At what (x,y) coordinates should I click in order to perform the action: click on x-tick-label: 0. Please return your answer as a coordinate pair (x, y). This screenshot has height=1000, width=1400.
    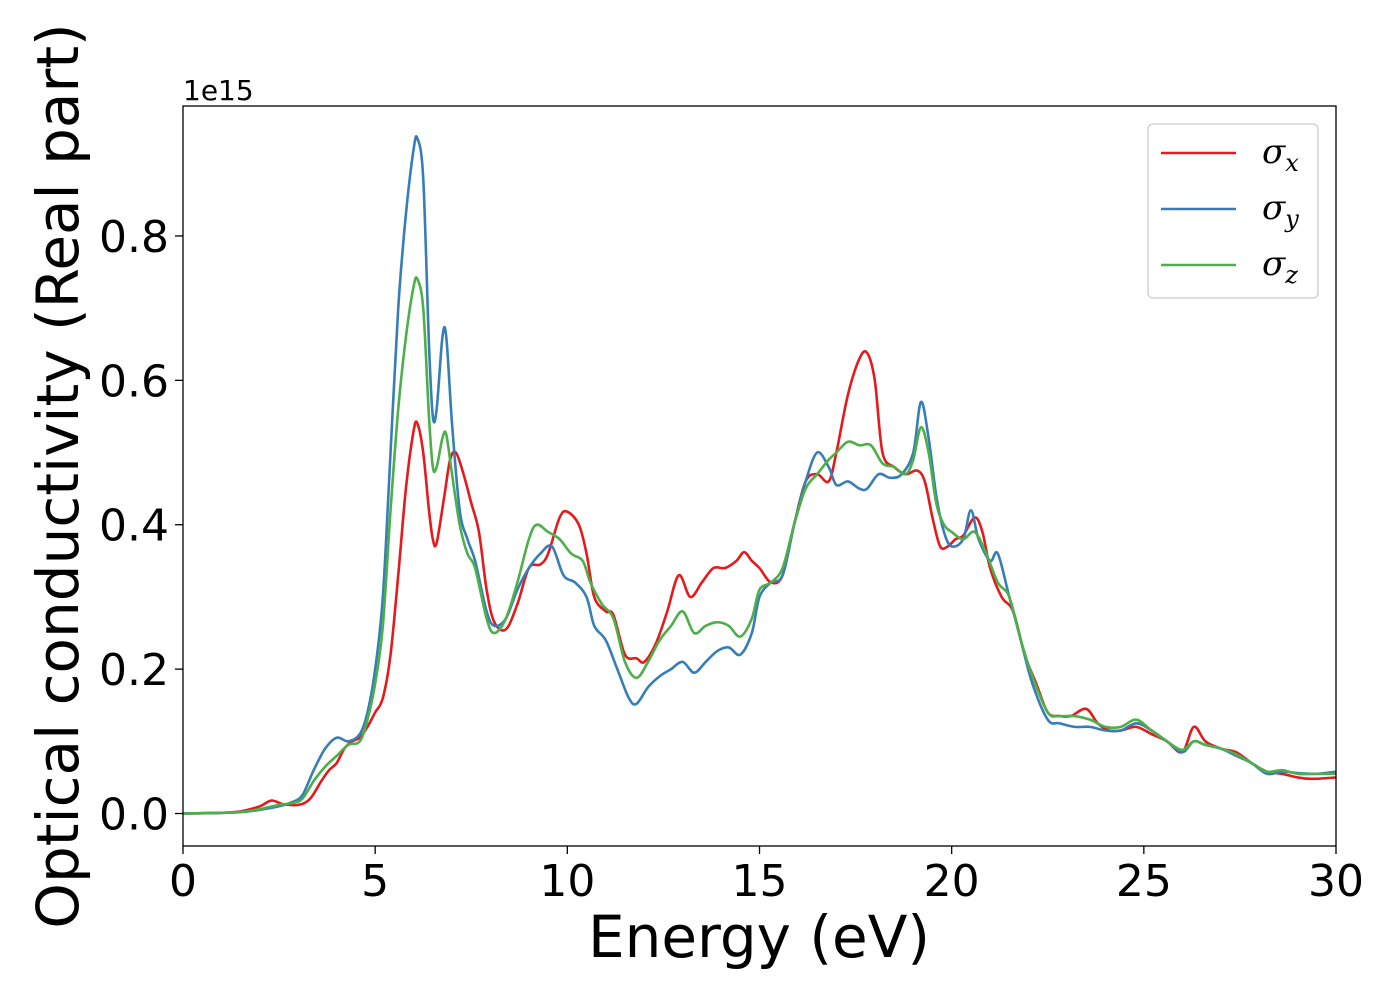
    Looking at the image, I should click on (183, 881).